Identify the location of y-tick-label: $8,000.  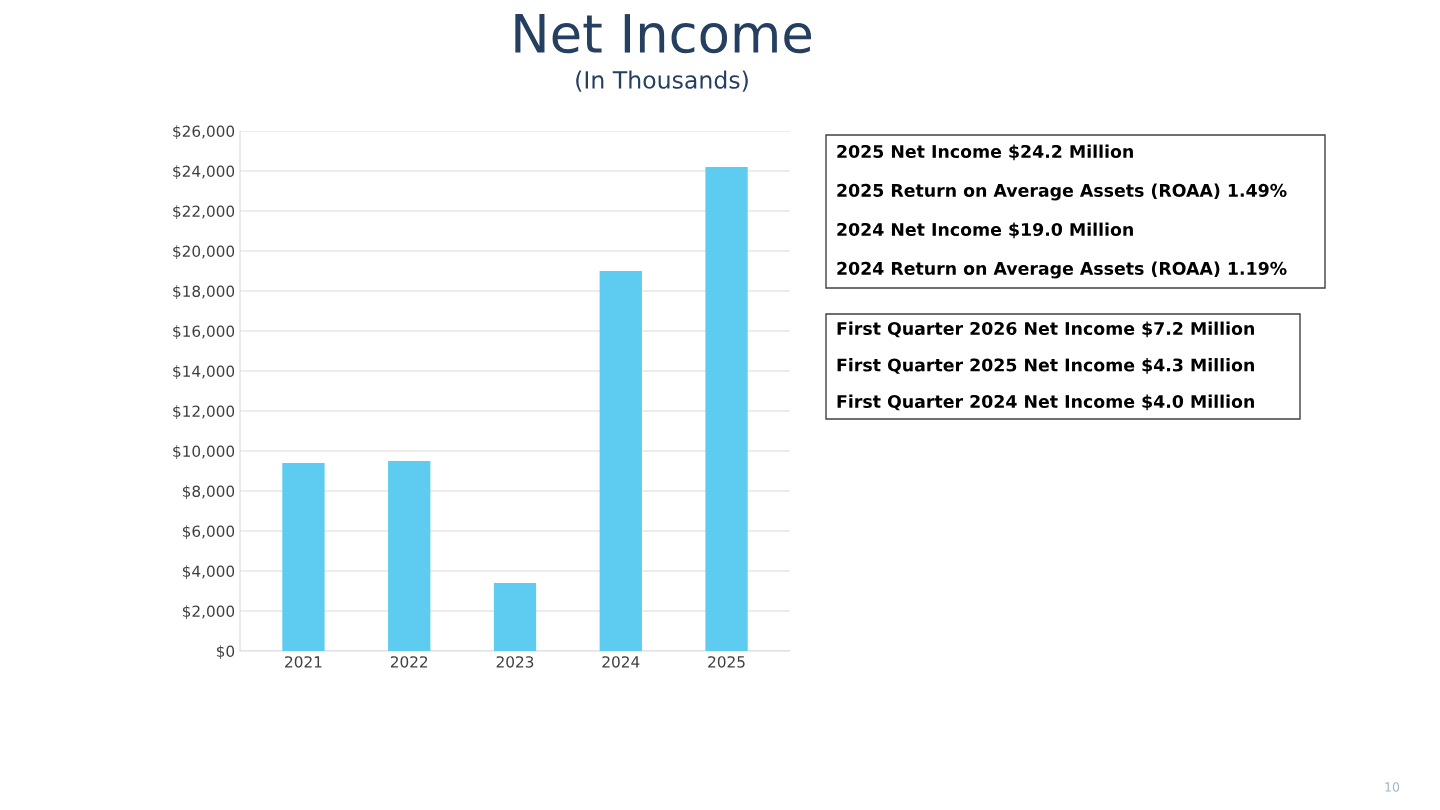
(208, 492).